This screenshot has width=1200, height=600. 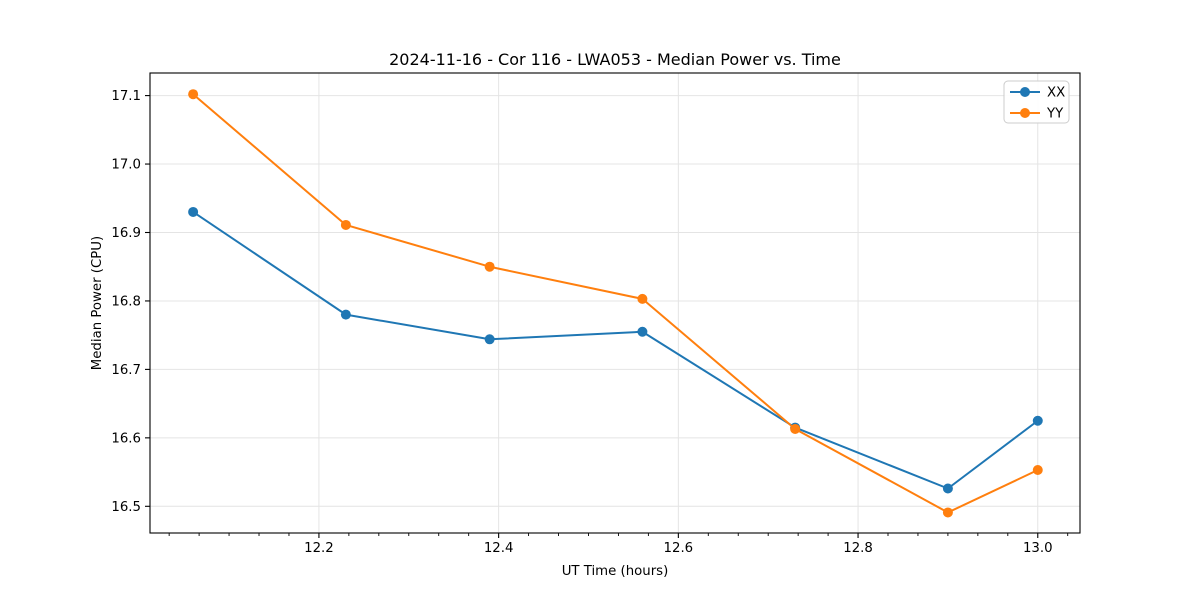 What do you see at coordinates (1056, 93) in the screenshot?
I see `legend-label-XX: XX` at bounding box center [1056, 93].